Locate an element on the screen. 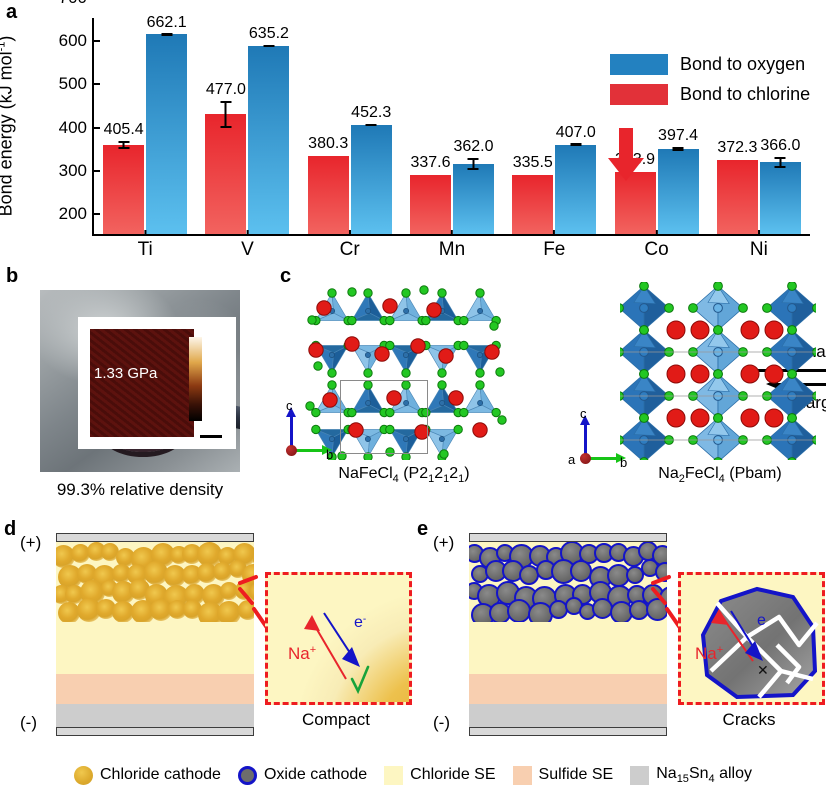 This screenshot has height=793, width=826. bar-value-label: 405.4 is located at coordinates (123, 130).